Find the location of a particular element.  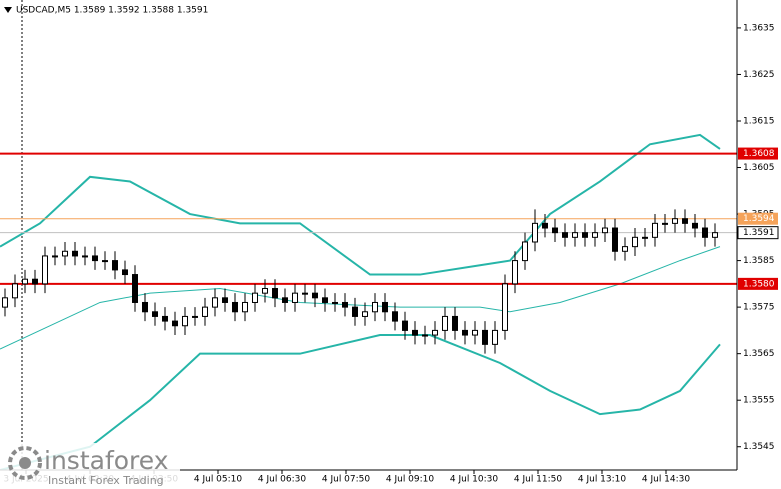

watermark-logo is located at coordinates (25, 463).